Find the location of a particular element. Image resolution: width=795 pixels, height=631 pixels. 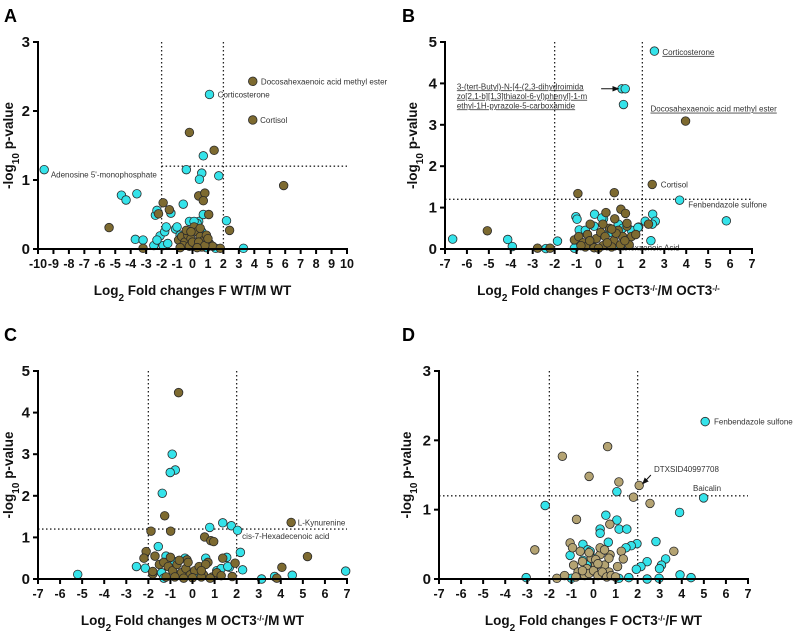

annotation-label: L-Kynurenine is located at coordinates (322, 522).